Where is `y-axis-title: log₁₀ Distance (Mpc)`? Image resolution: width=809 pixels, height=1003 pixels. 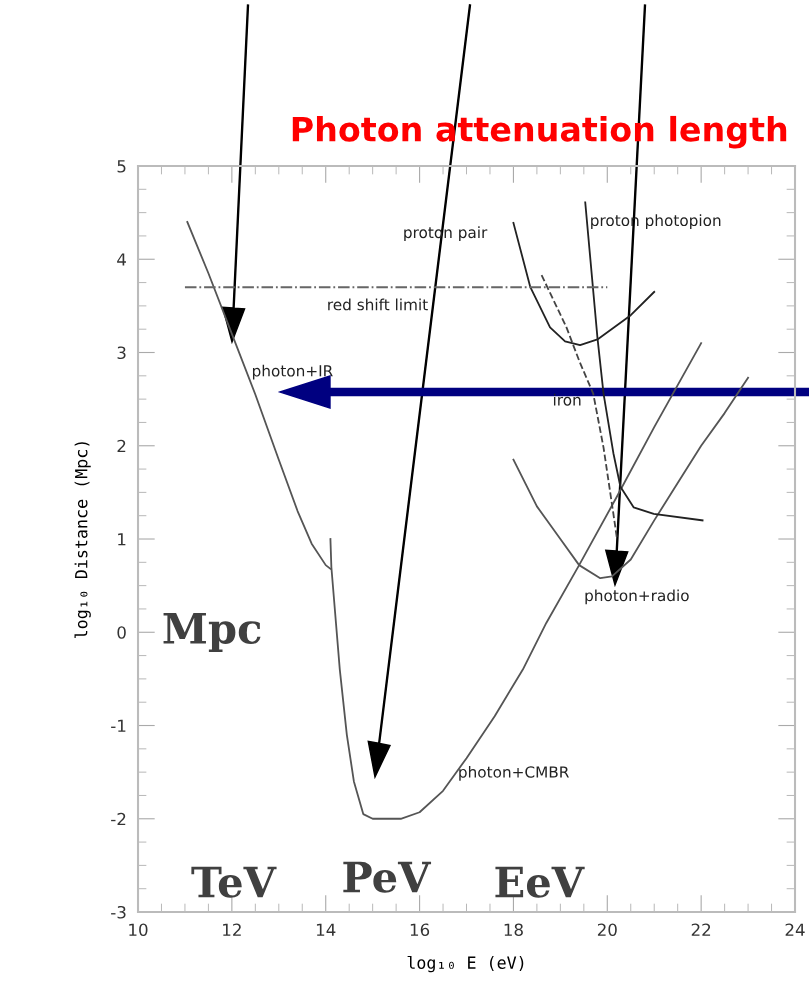 y-axis-title: log₁₀ Distance (Mpc) is located at coordinates (82, 540).